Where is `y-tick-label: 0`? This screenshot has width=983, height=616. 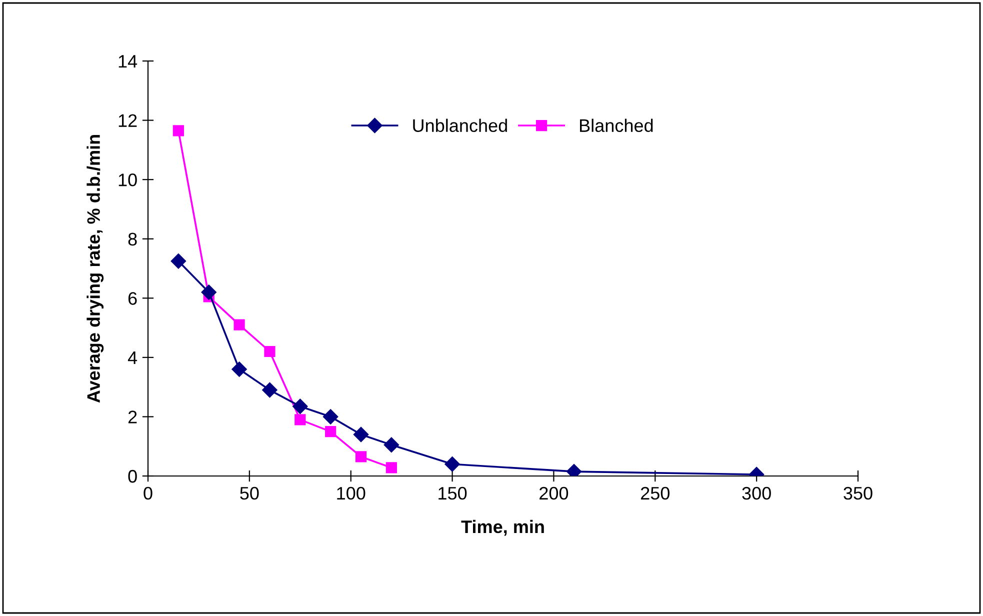
y-tick-label: 0 is located at coordinates (132, 476).